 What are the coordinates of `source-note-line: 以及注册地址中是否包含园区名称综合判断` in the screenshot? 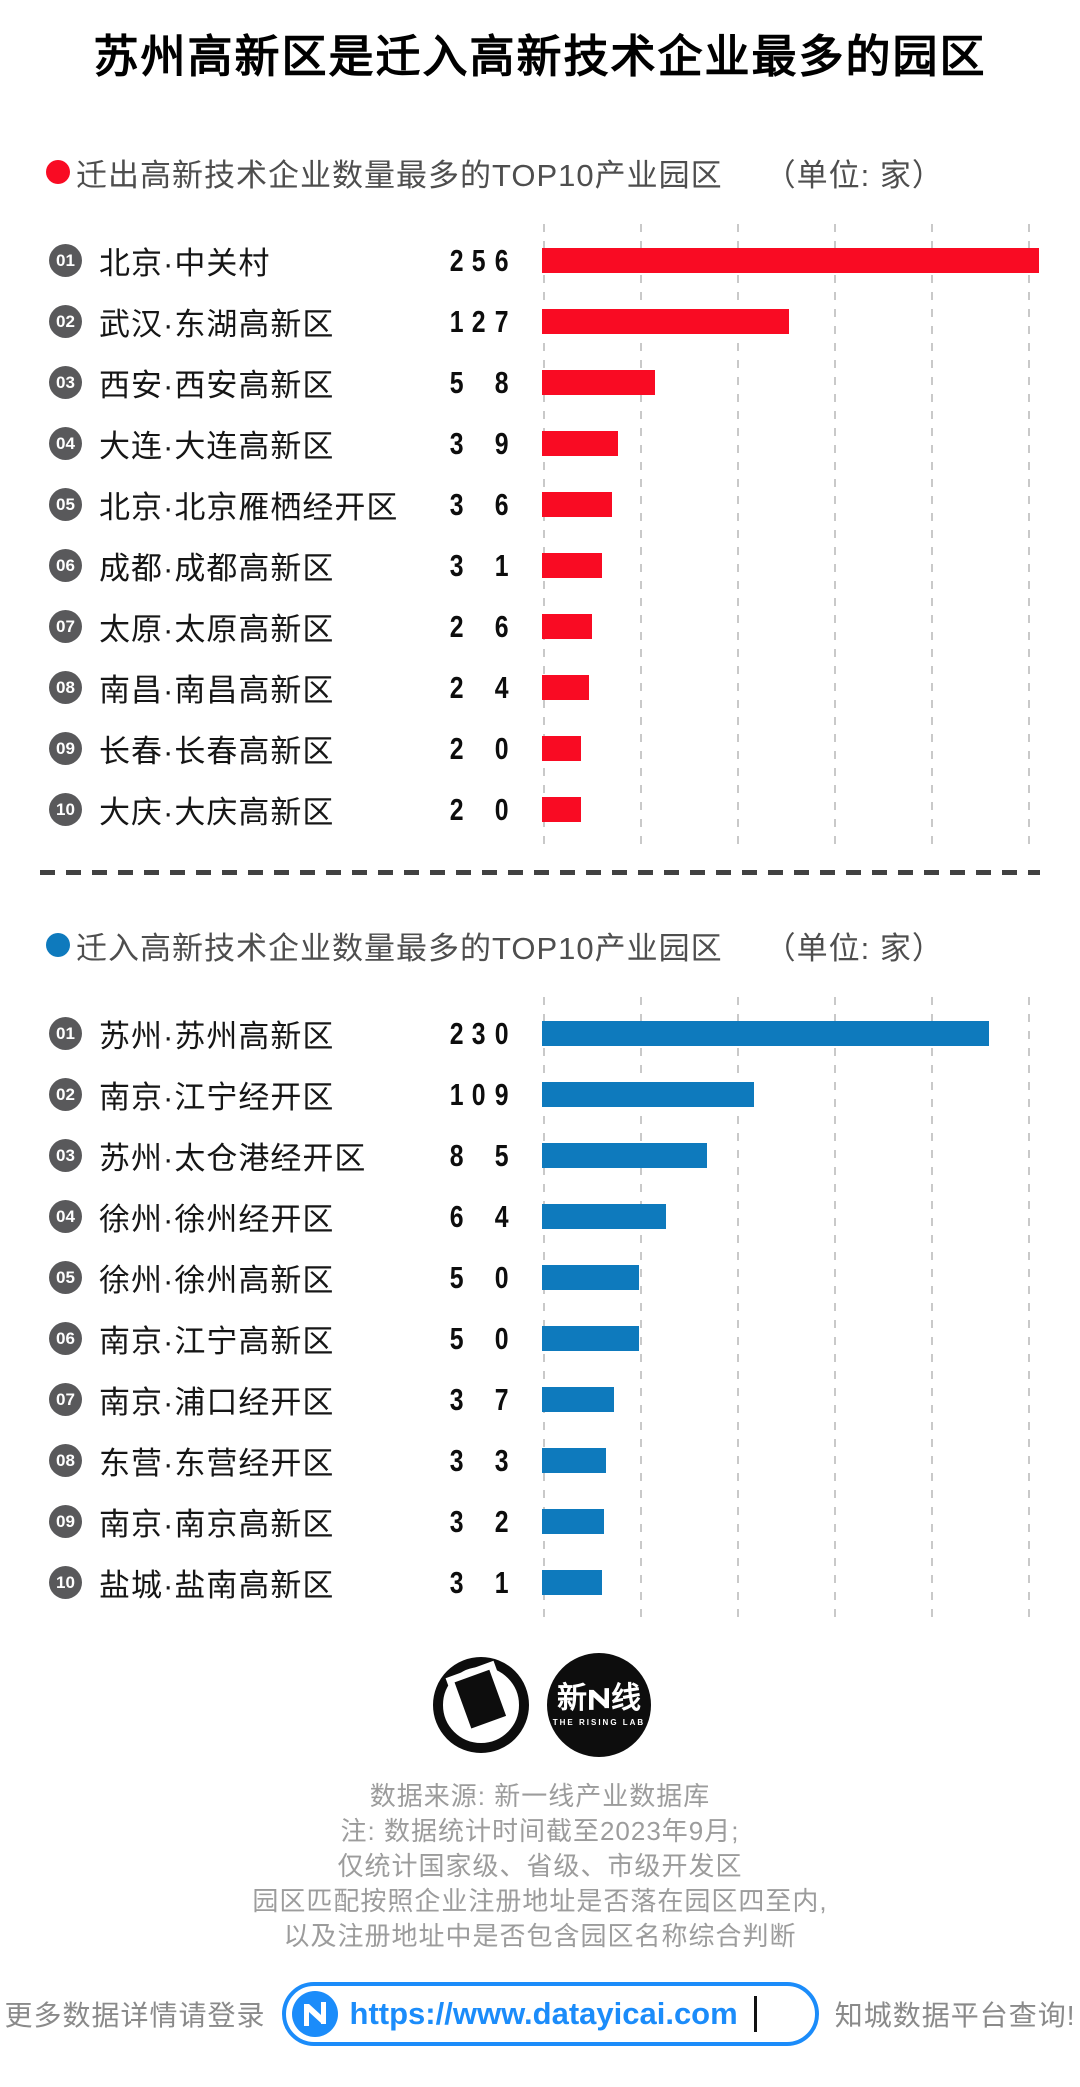 It's located at (540, 1936).